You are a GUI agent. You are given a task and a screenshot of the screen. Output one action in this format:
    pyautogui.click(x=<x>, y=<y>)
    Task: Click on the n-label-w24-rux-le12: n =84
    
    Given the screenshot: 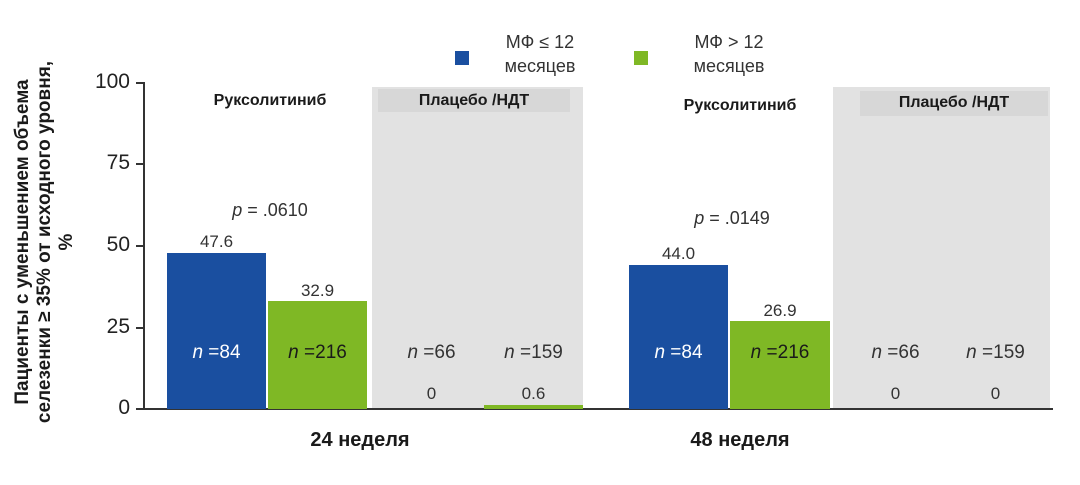 What is the action you would take?
    pyautogui.click(x=216, y=353)
    